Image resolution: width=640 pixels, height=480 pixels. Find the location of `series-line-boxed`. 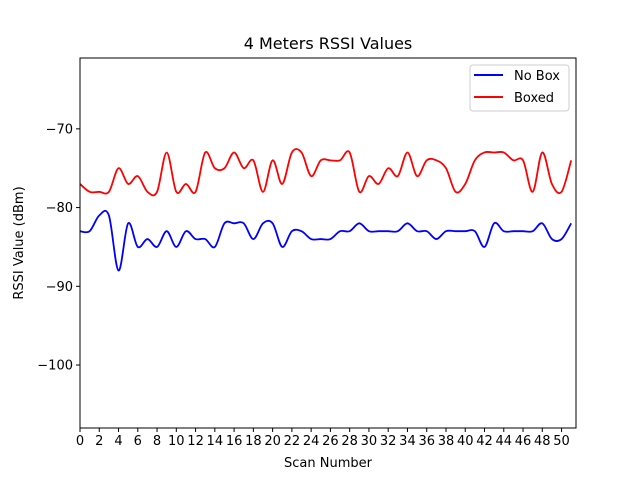

series-line-boxed is located at coordinates (326, 172).